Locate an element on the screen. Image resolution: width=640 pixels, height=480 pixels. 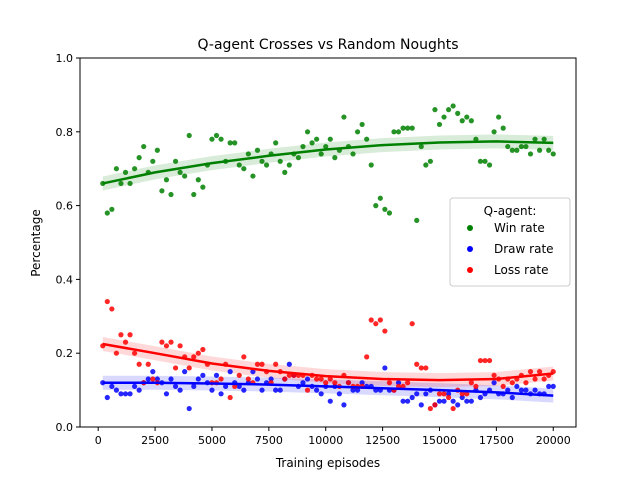
y-tick-label: 0.6 is located at coordinates (65, 206).